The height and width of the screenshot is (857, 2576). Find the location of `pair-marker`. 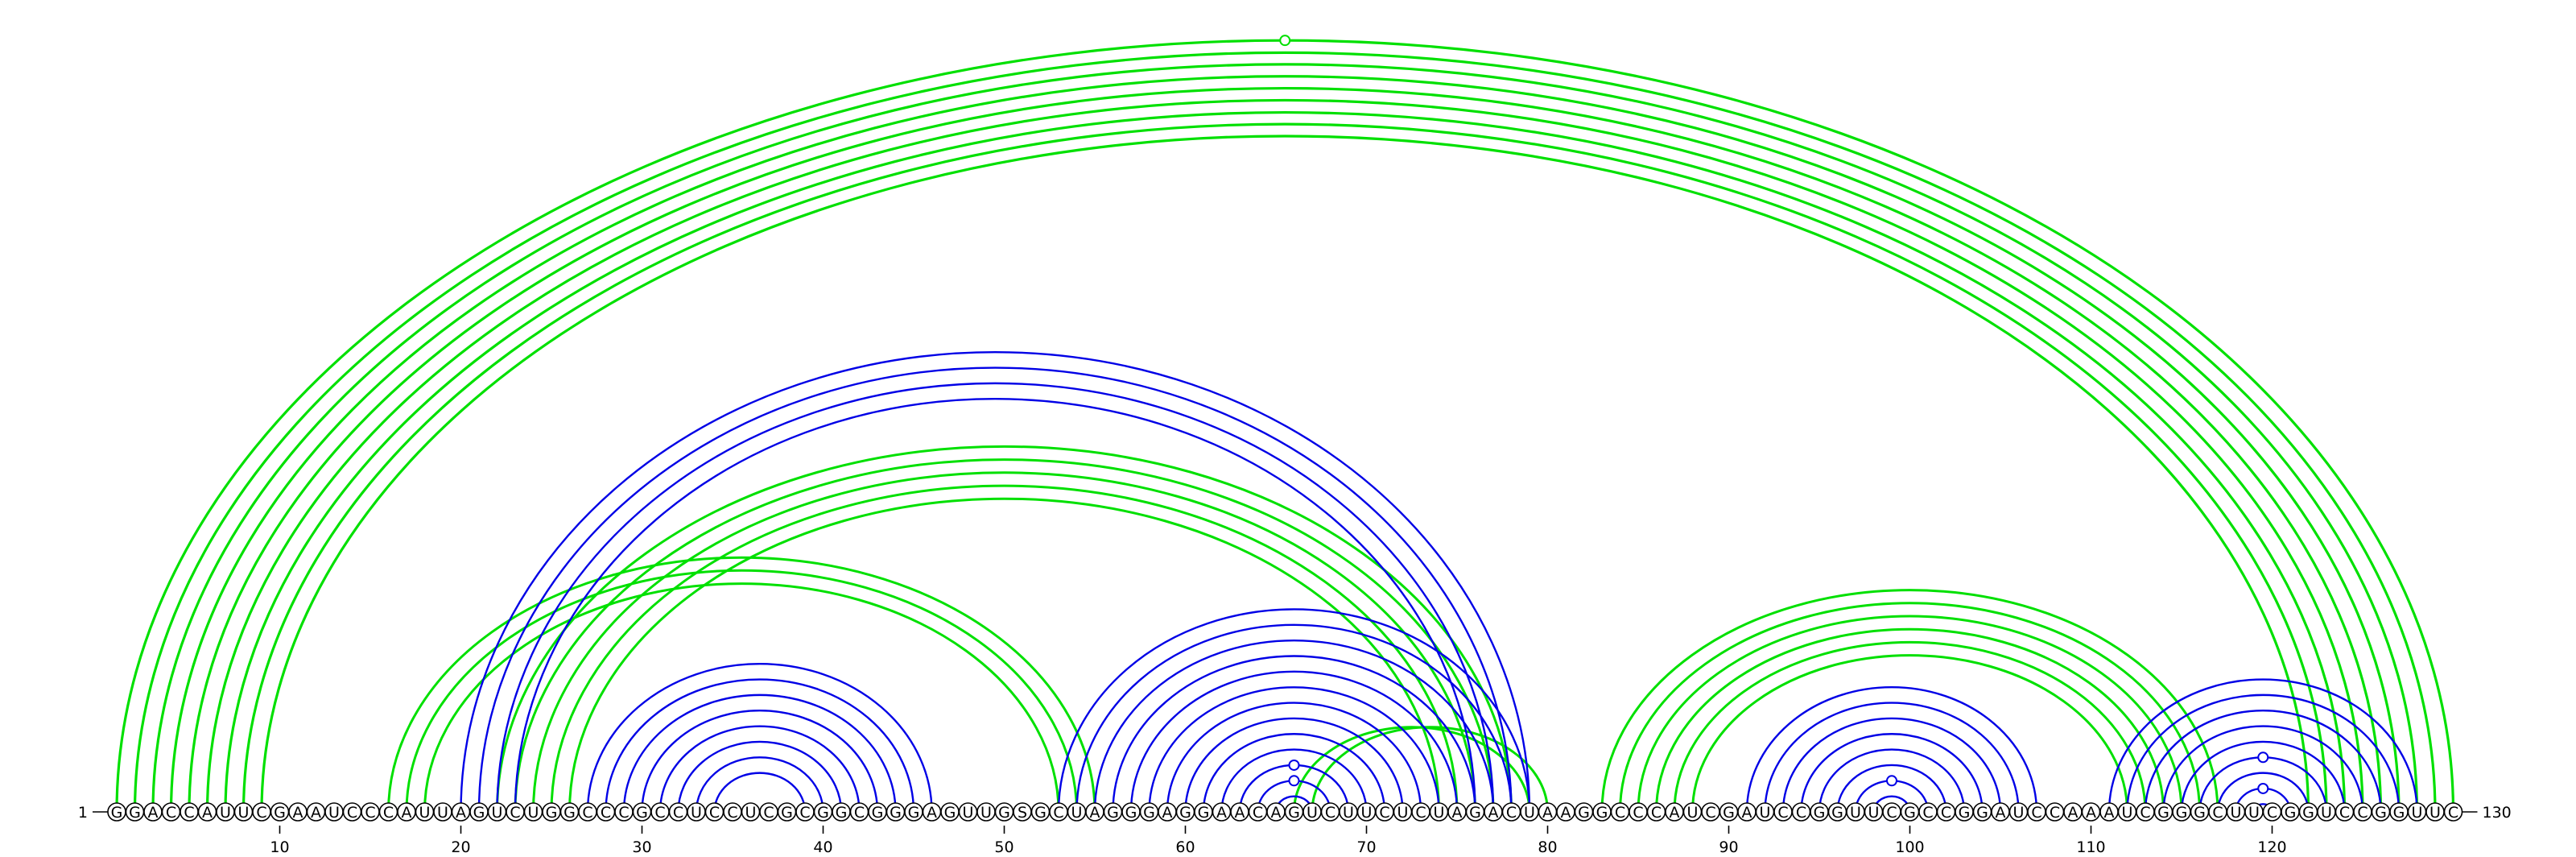

pair-marker is located at coordinates (1285, 41).